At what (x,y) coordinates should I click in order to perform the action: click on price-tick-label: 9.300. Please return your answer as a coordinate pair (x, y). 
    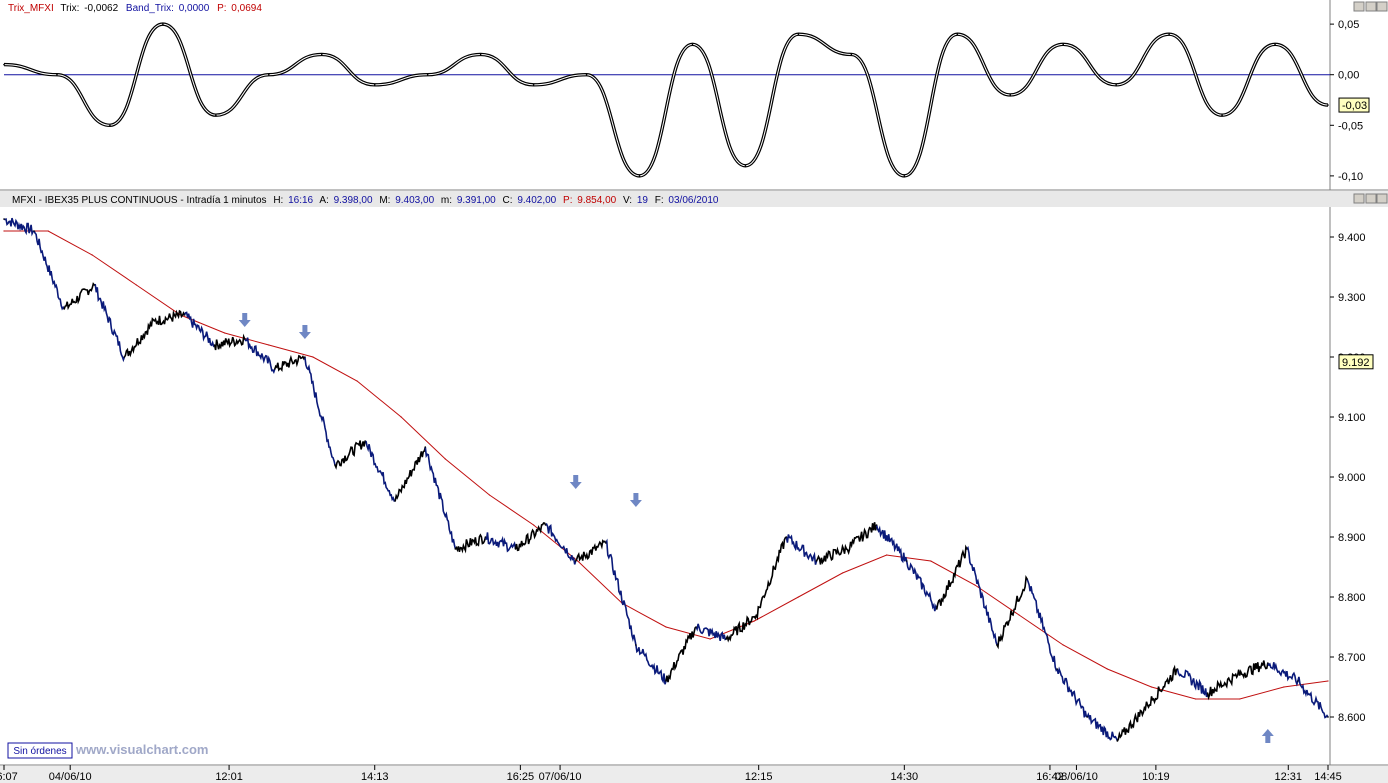
    Looking at the image, I should click on (1352, 298).